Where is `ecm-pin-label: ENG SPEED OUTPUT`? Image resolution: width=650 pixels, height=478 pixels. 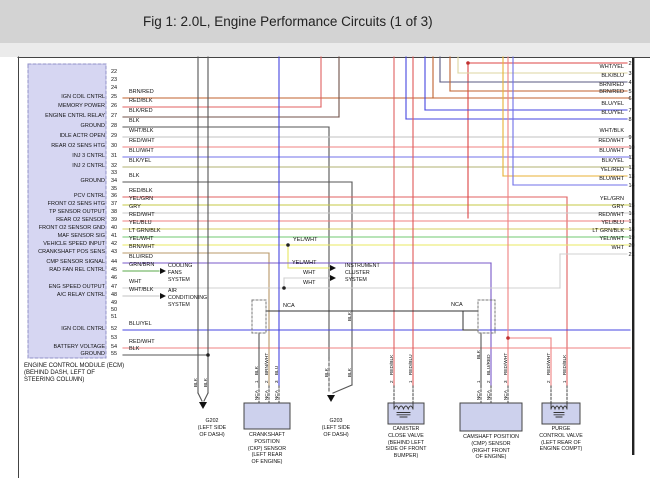
ecm-pin-label: ENG SPEED OUTPUT is located at coordinates (76, 286).